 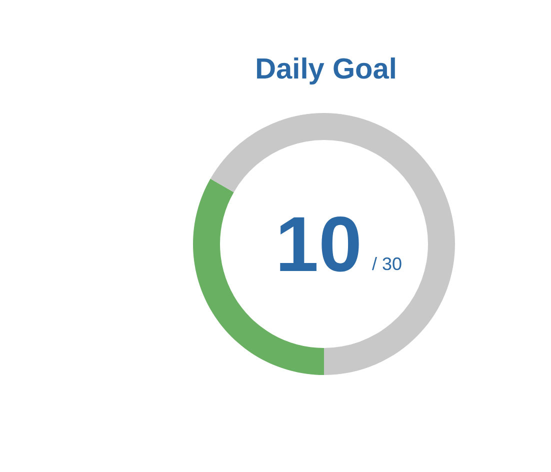 What do you see at coordinates (387, 264) in the screenshot?
I see `text: / 30` at bounding box center [387, 264].